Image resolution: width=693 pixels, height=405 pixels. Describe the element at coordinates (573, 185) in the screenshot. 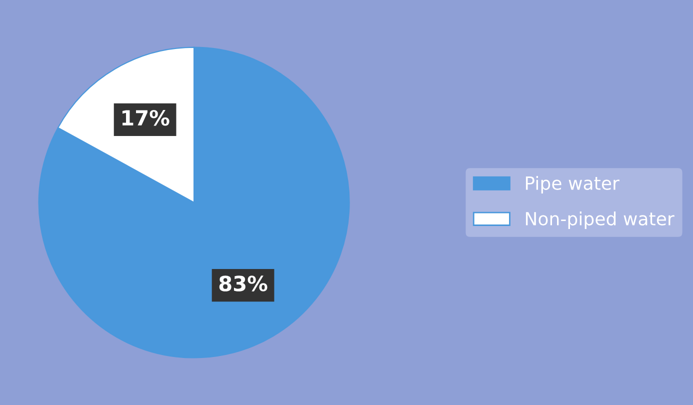

I see `legend-label: Pipe water` at that location.